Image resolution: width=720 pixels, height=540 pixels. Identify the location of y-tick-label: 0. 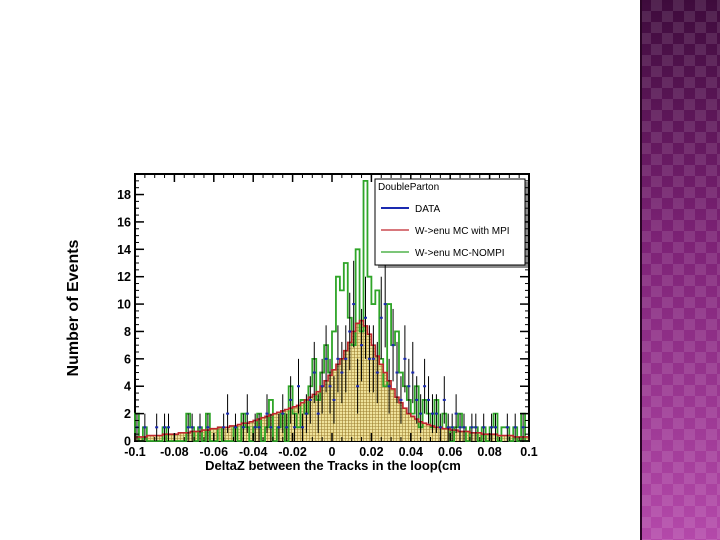
(127, 442).